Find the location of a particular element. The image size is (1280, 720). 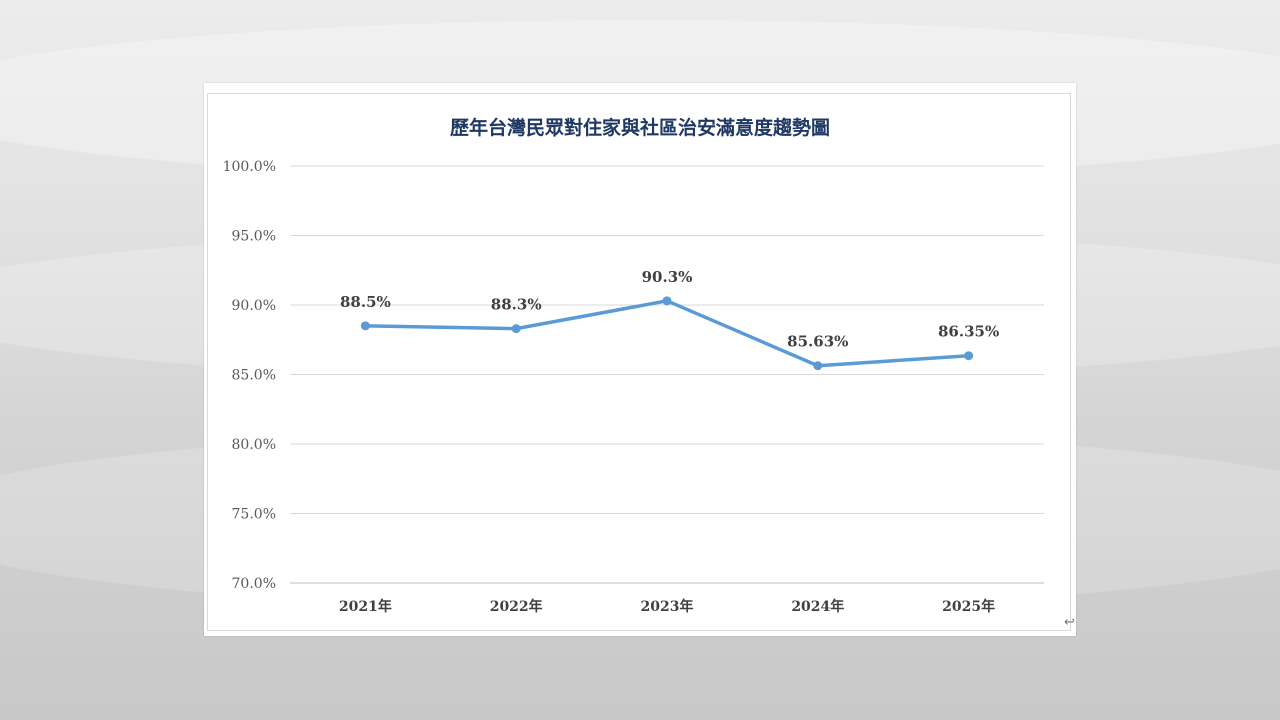

y-tick-label: 75.0% is located at coordinates (254, 515).